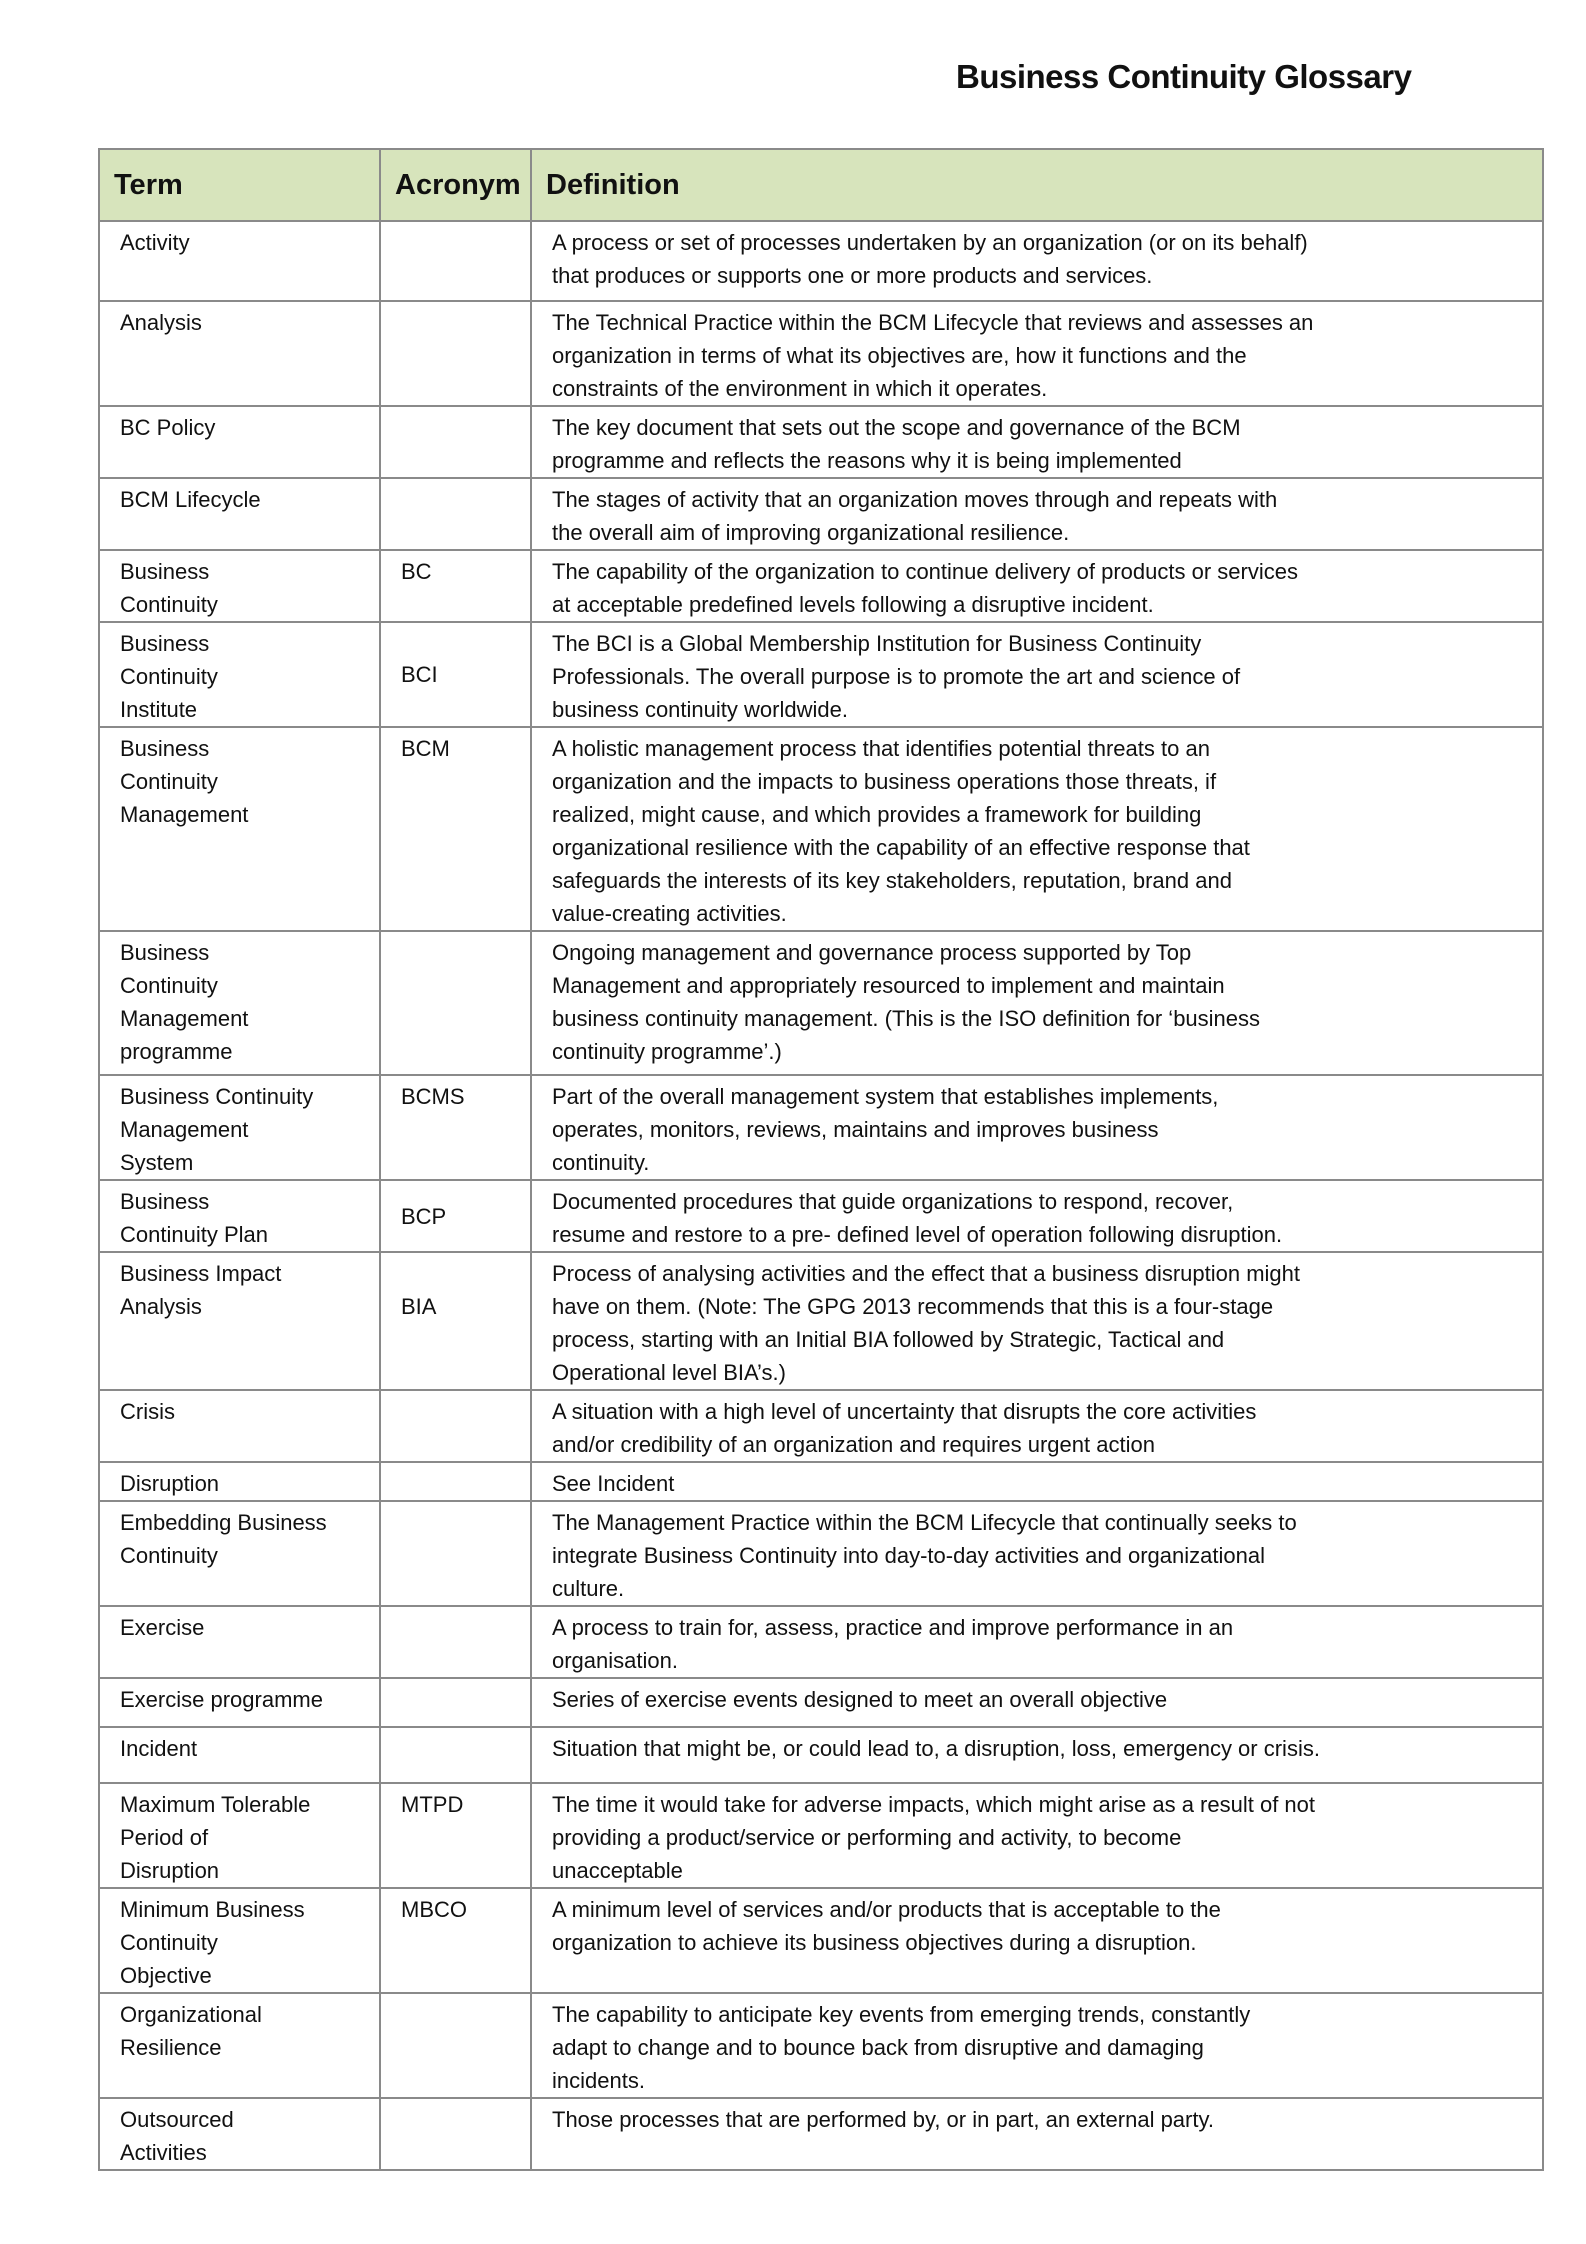 This screenshot has width=1586, height=2244. I want to click on term-cell: Disruption, so click(239, 1481).